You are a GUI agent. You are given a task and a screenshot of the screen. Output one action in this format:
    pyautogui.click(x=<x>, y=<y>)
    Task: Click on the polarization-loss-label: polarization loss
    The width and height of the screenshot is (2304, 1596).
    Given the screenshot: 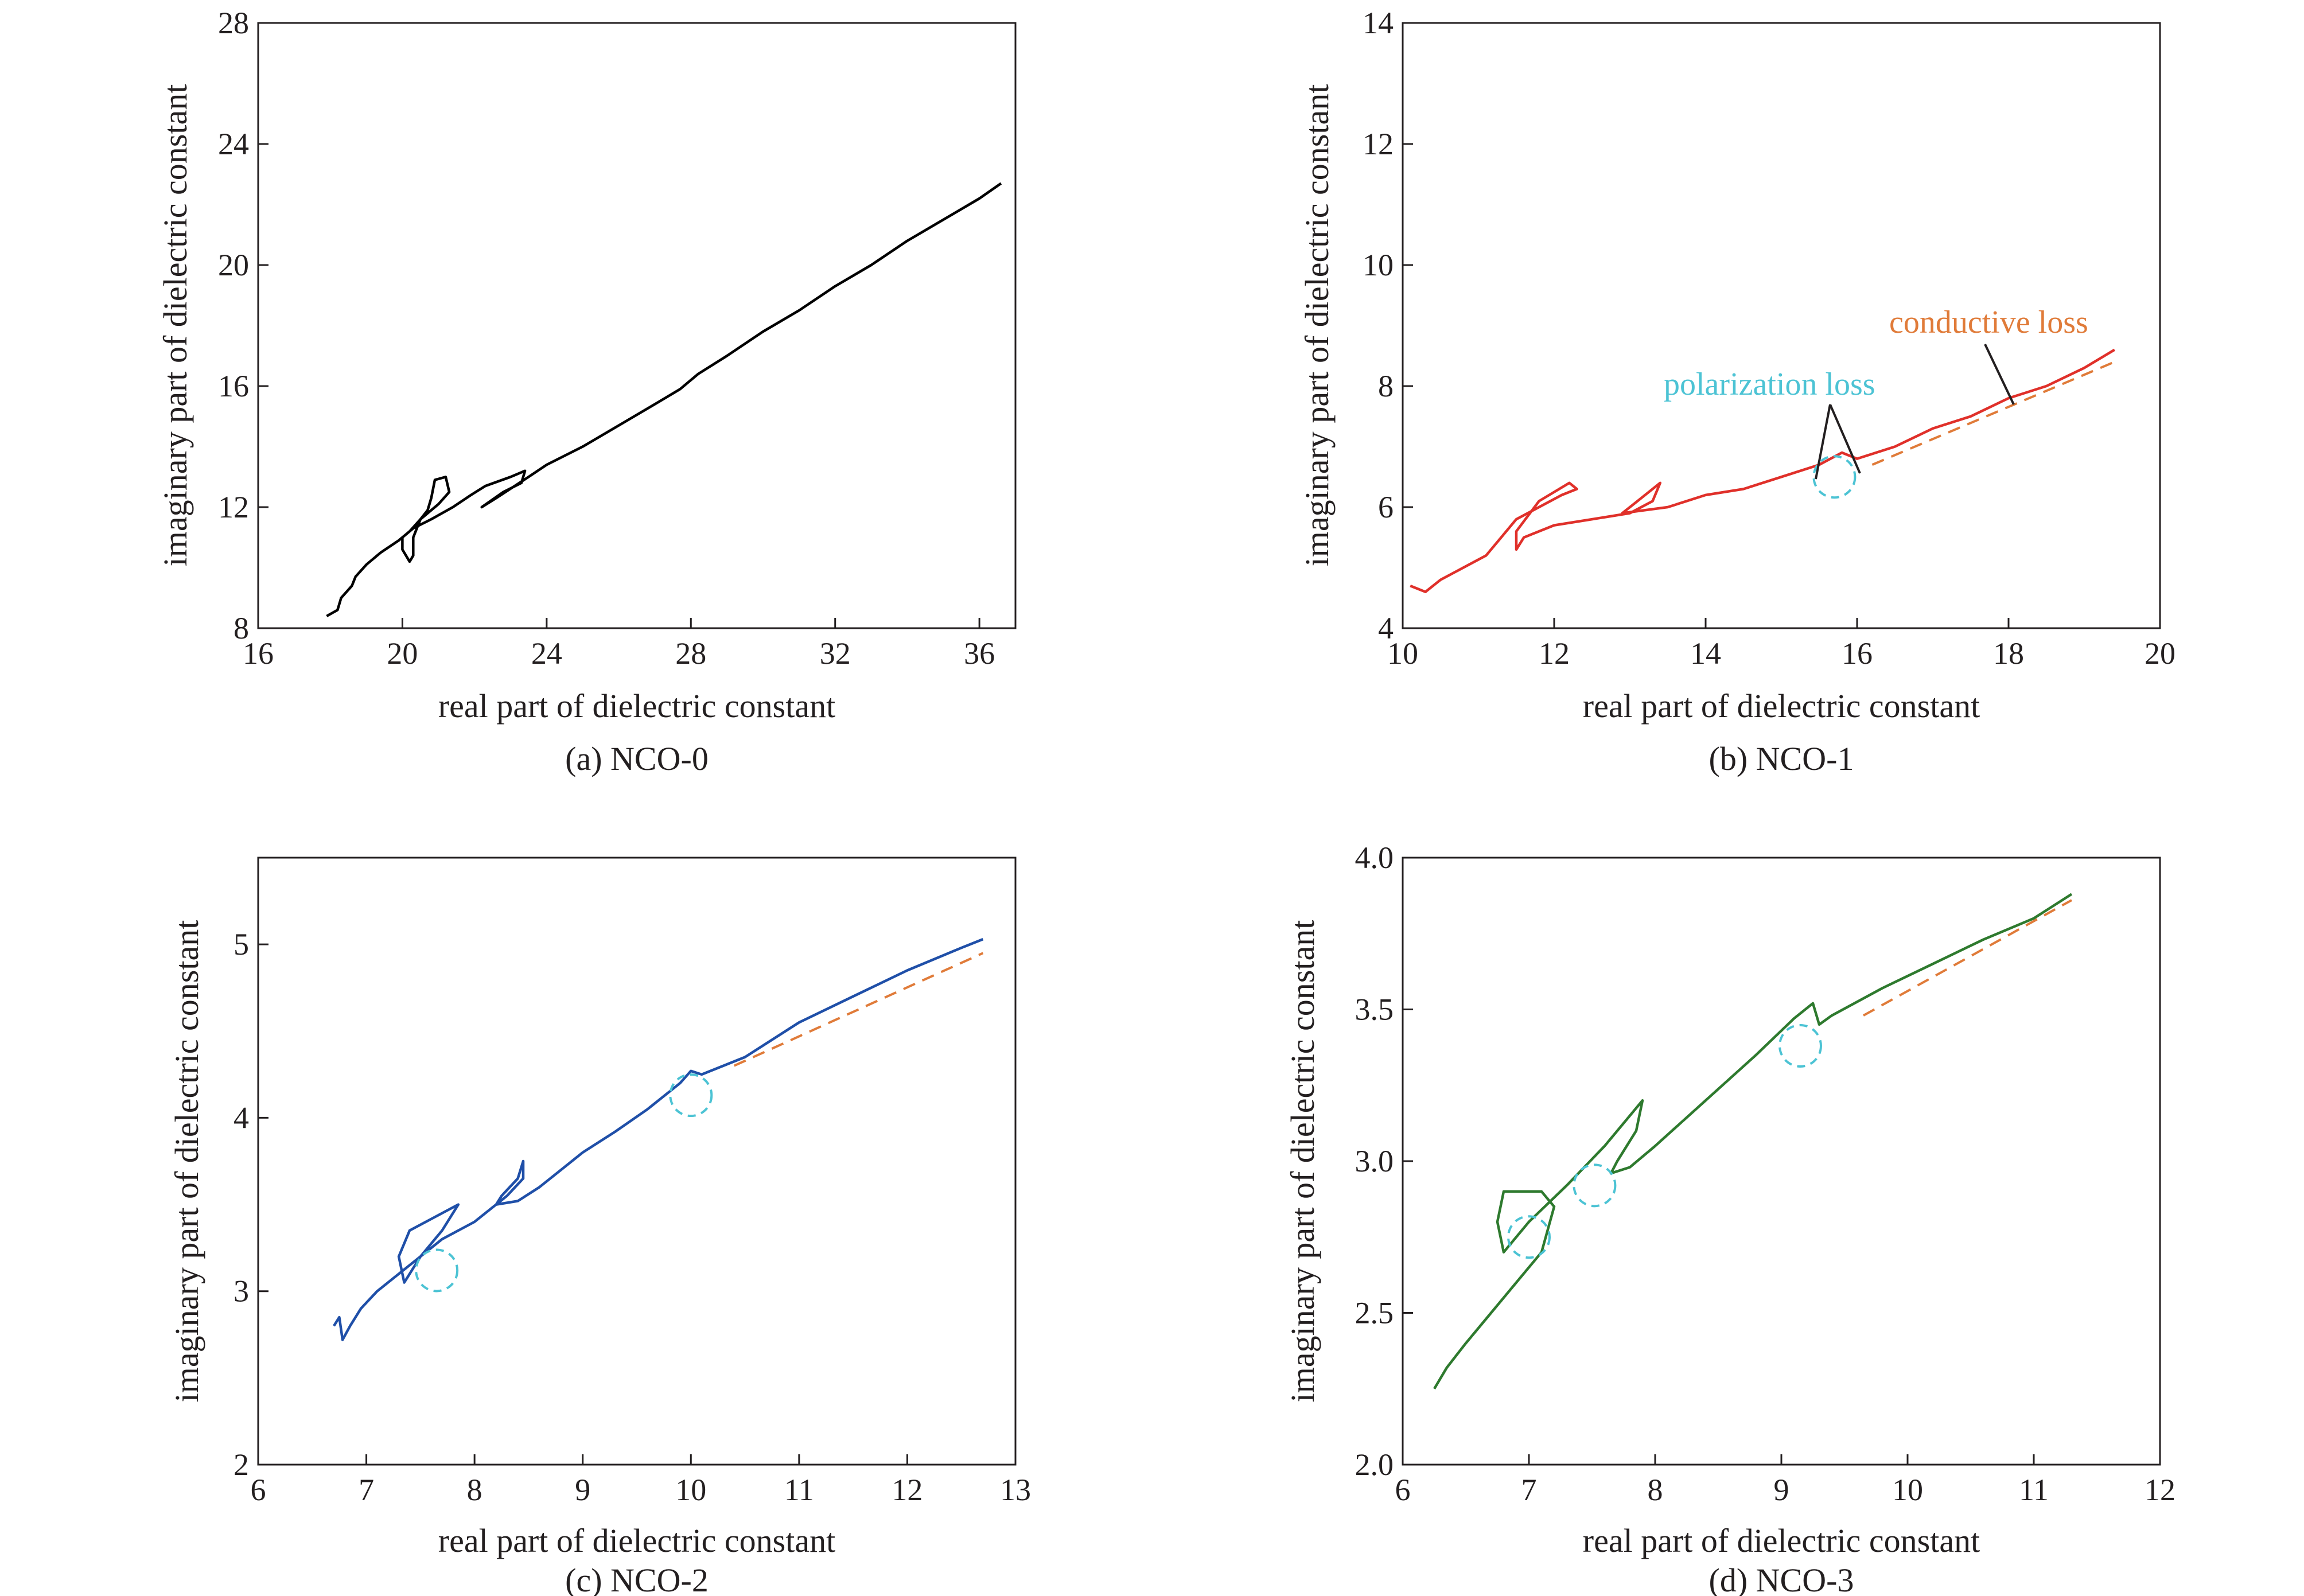 What is the action you would take?
    pyautogui.click(x=1770, y=385)
    